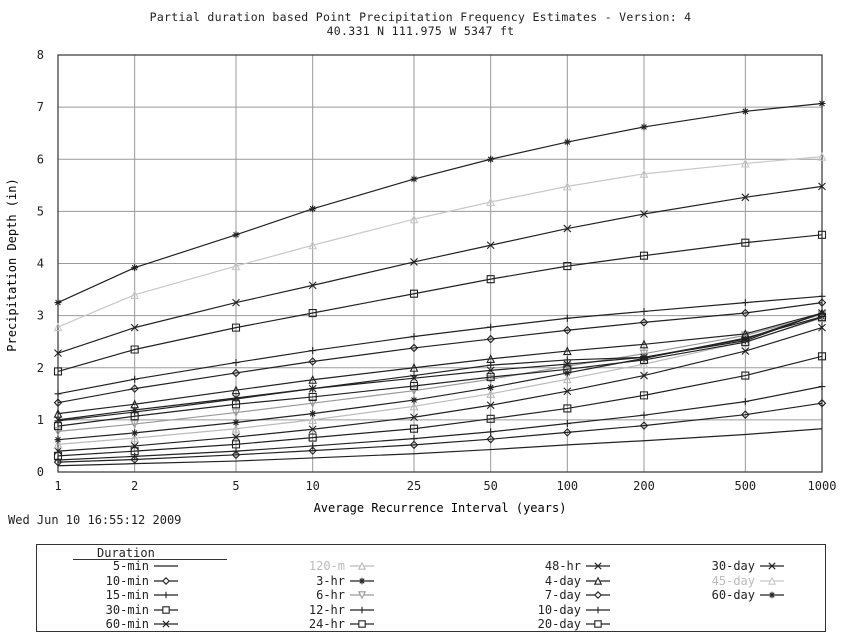  What do you see at coordinates (554, 581) in the screenshot?
I see `legend-item: 4-day` at bounding box center [554, 581].